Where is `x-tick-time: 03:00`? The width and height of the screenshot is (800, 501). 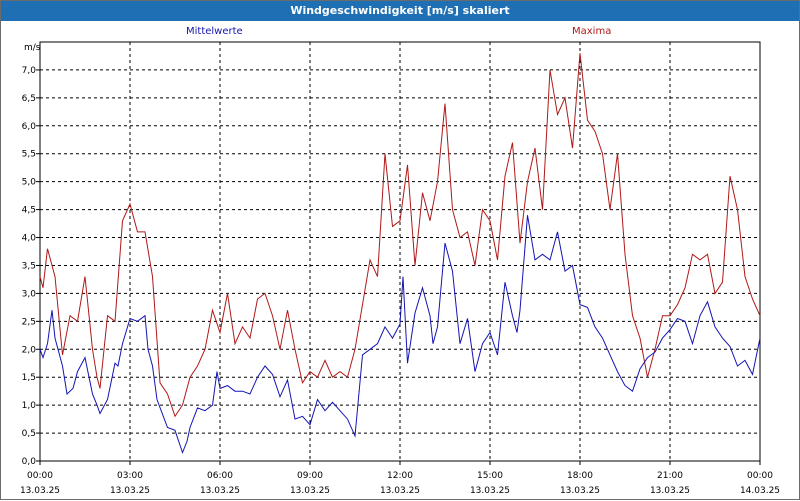
x-tick-time: 03:00 is located at coordinates (130, 476).